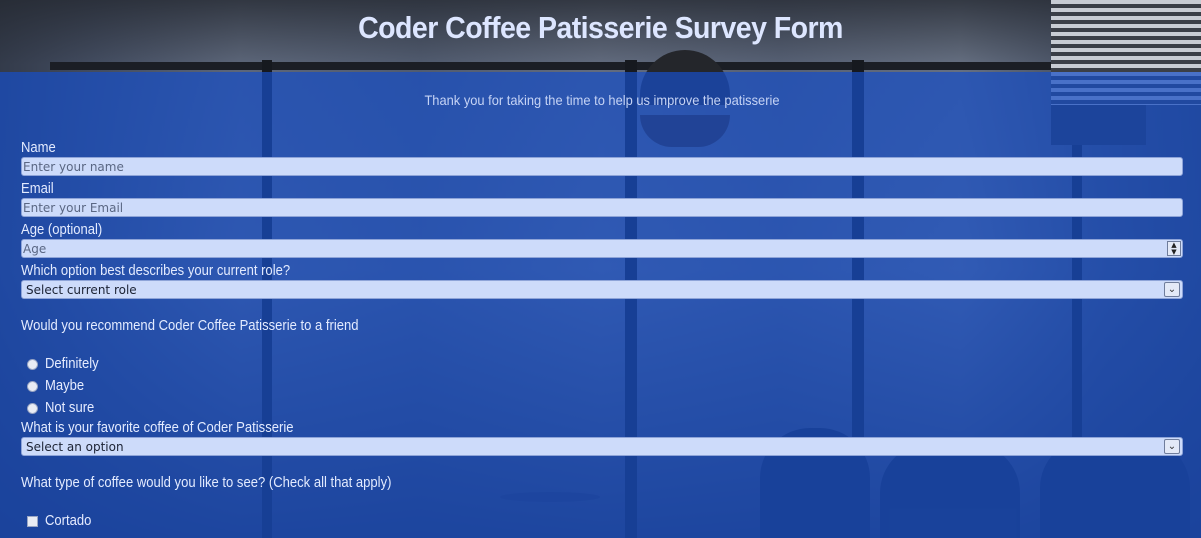 The width and height of the screenshot is (1201, 538). I want to click on checkbox-box, so click(32, 521).